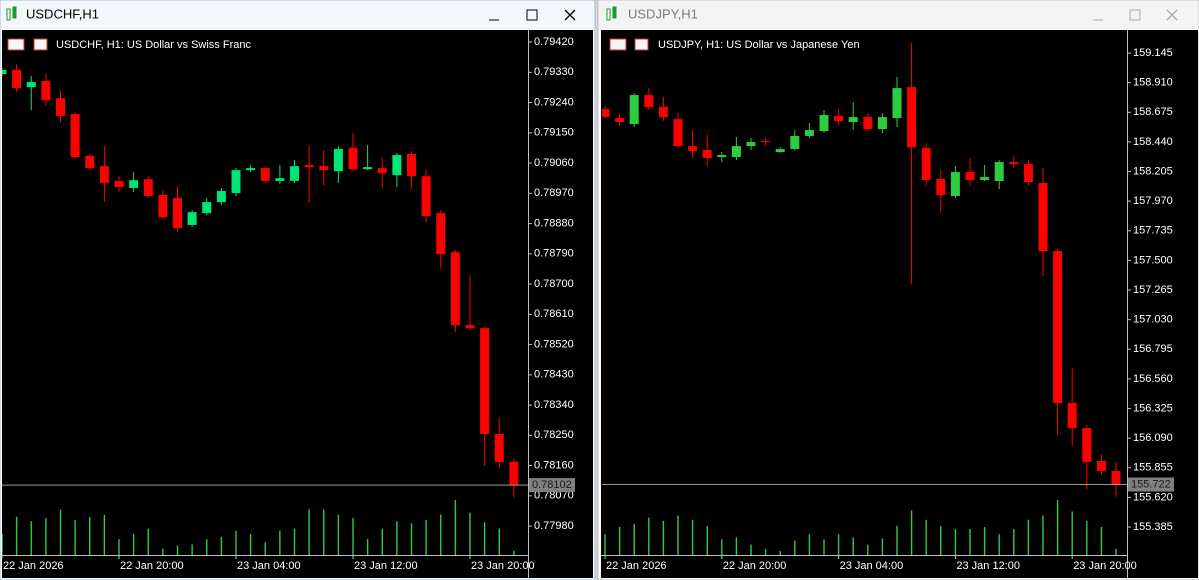 The image size is (1199, 580). I want to click on y-tick-label: 0.78250, so click(554, 435).